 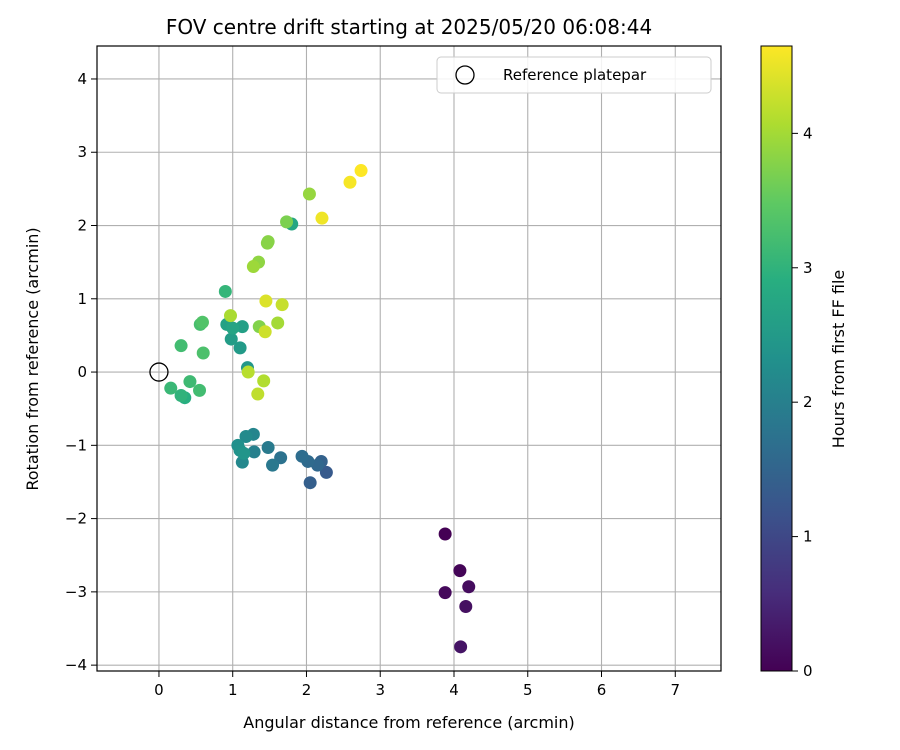 What do you see at coordinates (808, 402) in the screenshot?
I see `colorbar-tick-label: 2` at bounding box center [808, 402].